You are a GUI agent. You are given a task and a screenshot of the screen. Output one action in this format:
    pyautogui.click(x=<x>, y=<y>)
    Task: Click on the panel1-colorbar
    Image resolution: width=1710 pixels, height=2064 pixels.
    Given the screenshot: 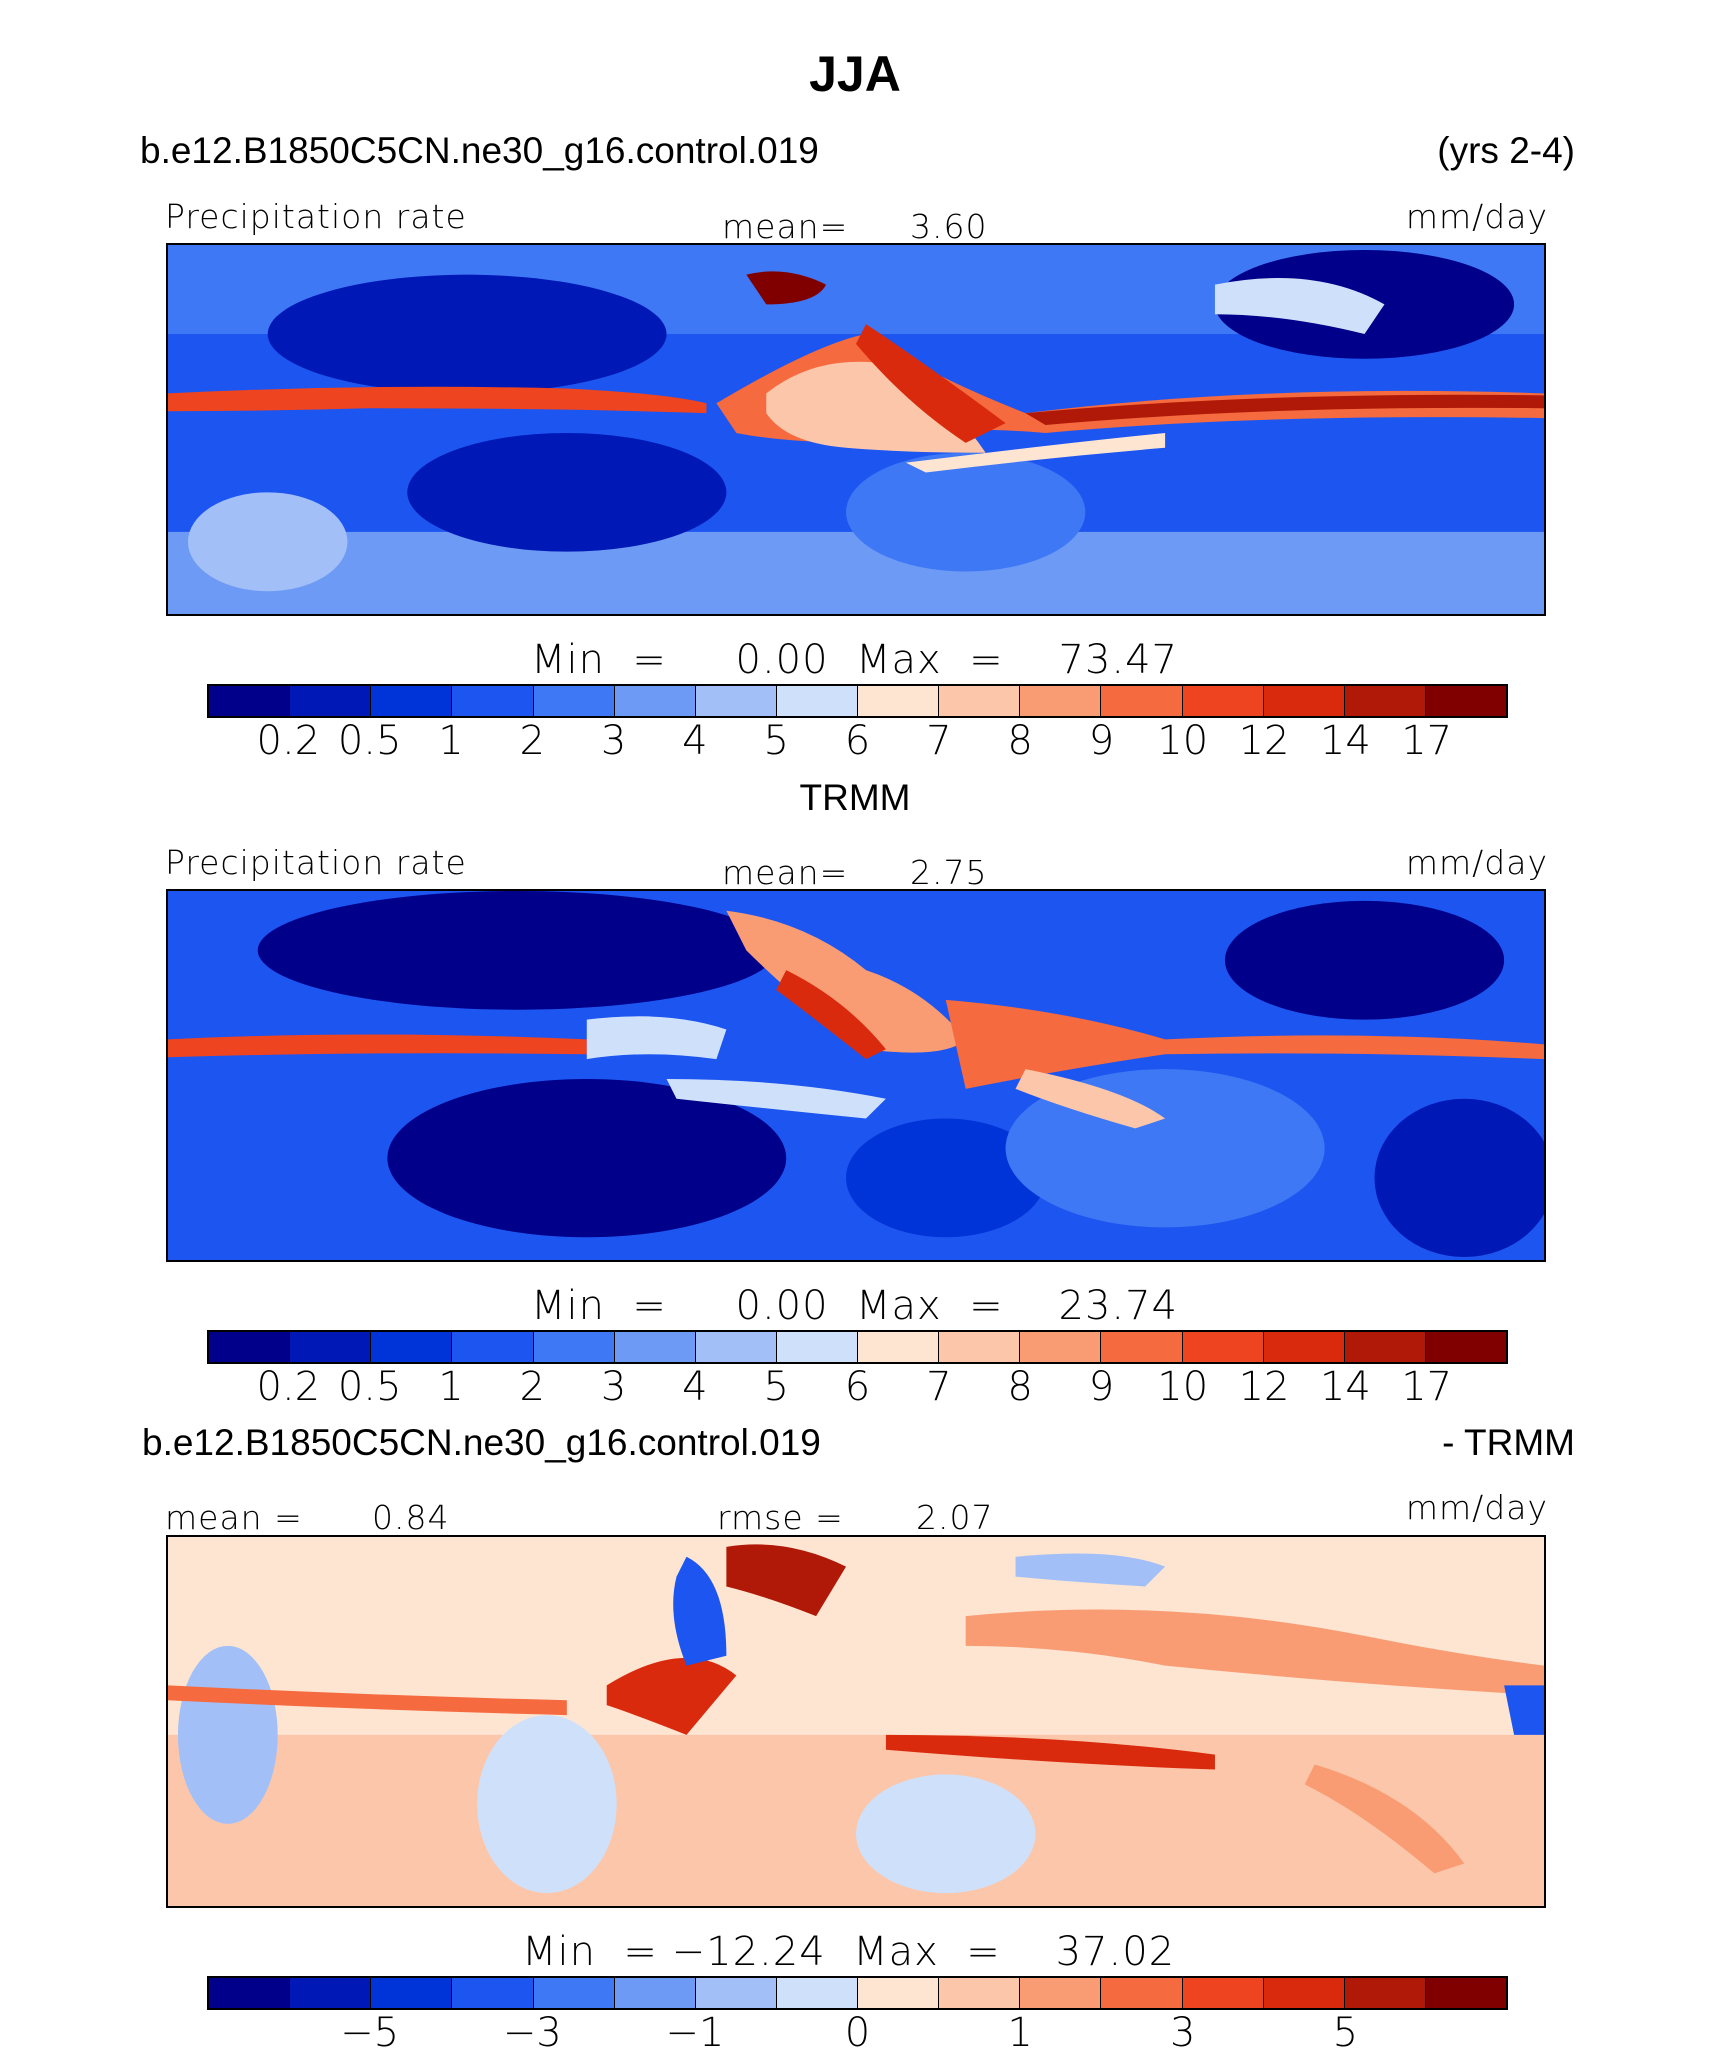 What is the action you would take?
    pyautogui.click(x=857, y=701)
    